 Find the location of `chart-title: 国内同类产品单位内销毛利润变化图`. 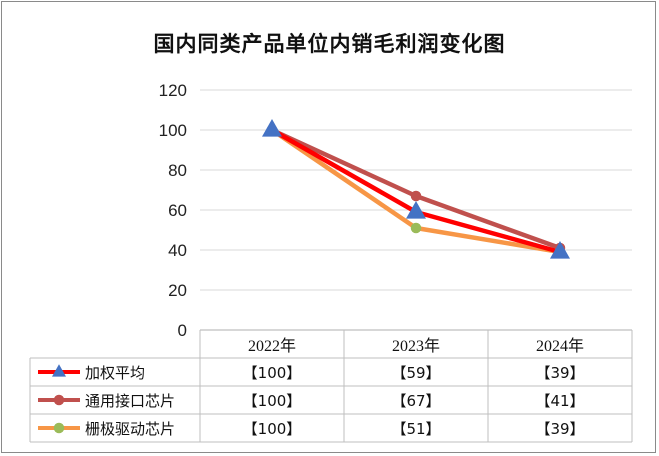

chart-title: 国内同类产品单位内销毛利润变化图 is located at coordinates (329, 43).